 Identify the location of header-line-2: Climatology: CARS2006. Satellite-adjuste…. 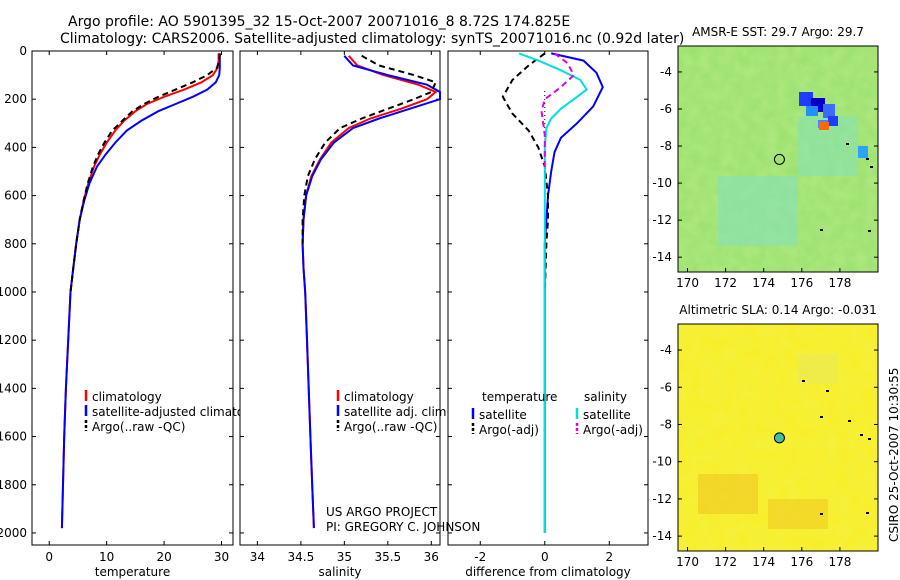
(372, 39).